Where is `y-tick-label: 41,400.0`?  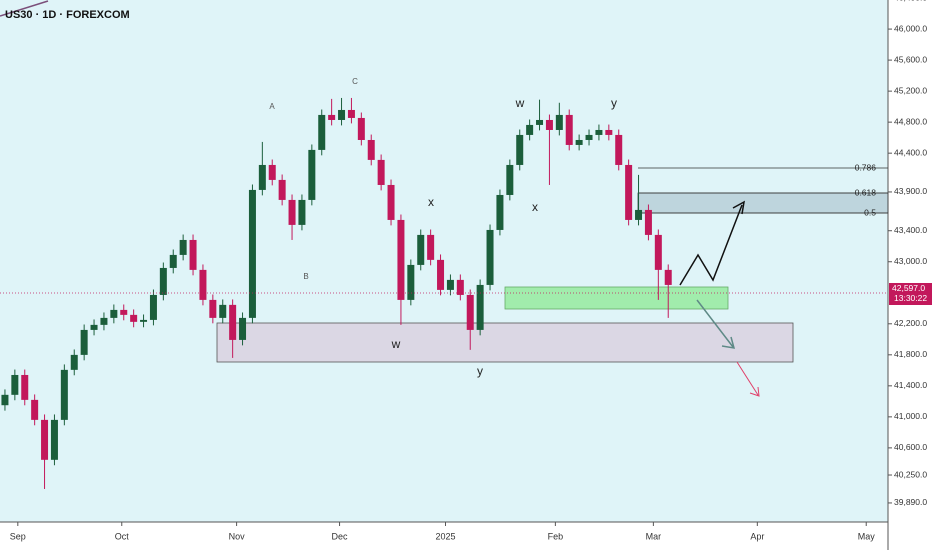
y-tick-label: 41,400.0 is located at coordinates (910, 385).